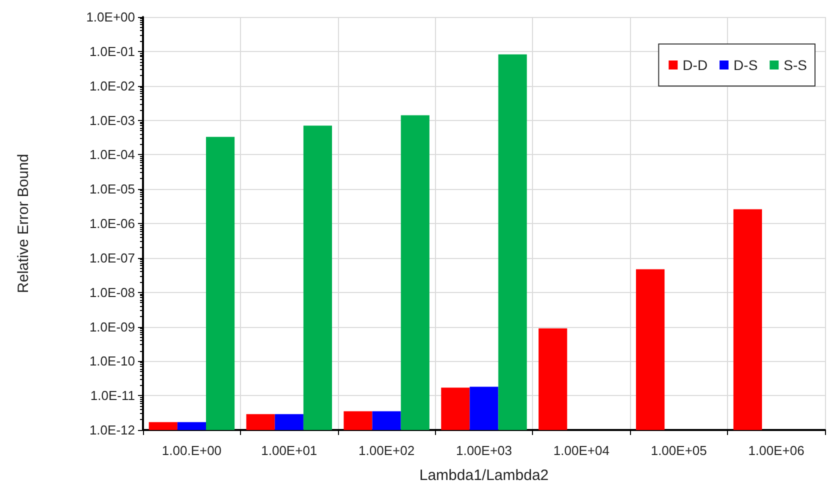 This screenshot has height=496, width=835. I want to click on y-tick-label: 1.0E-07, so click(112, 258).